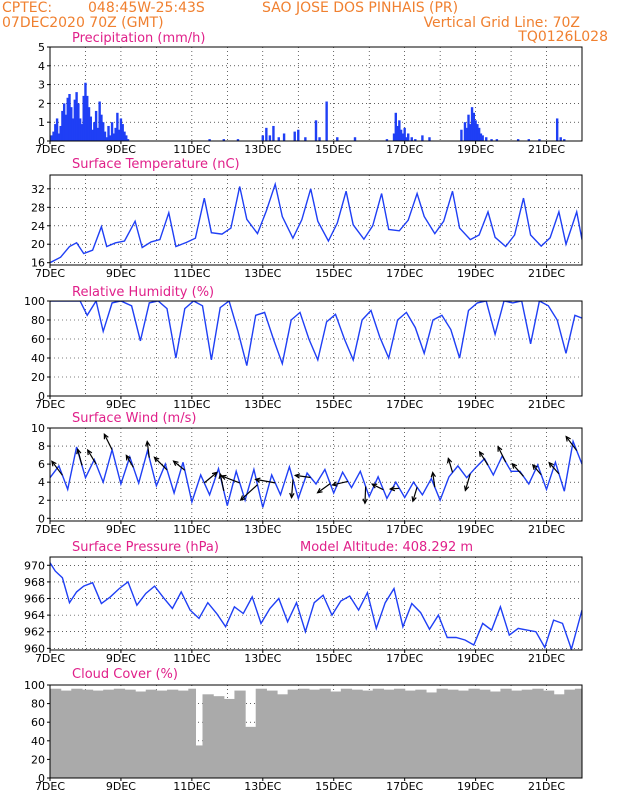 This screenshot has height=800, width=618. I want to click on pressure-title: Surface Pressure (hPa), so click(145, 547).